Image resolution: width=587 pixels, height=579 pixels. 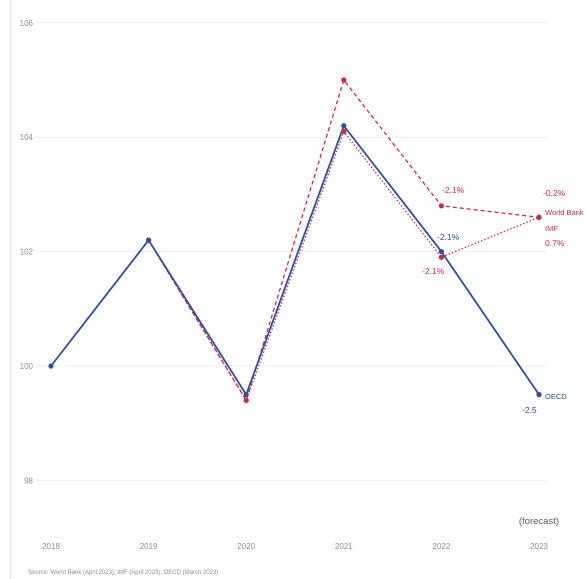 I want to click on x-tick-label-2022: 2022, so click(x=442, y=546).